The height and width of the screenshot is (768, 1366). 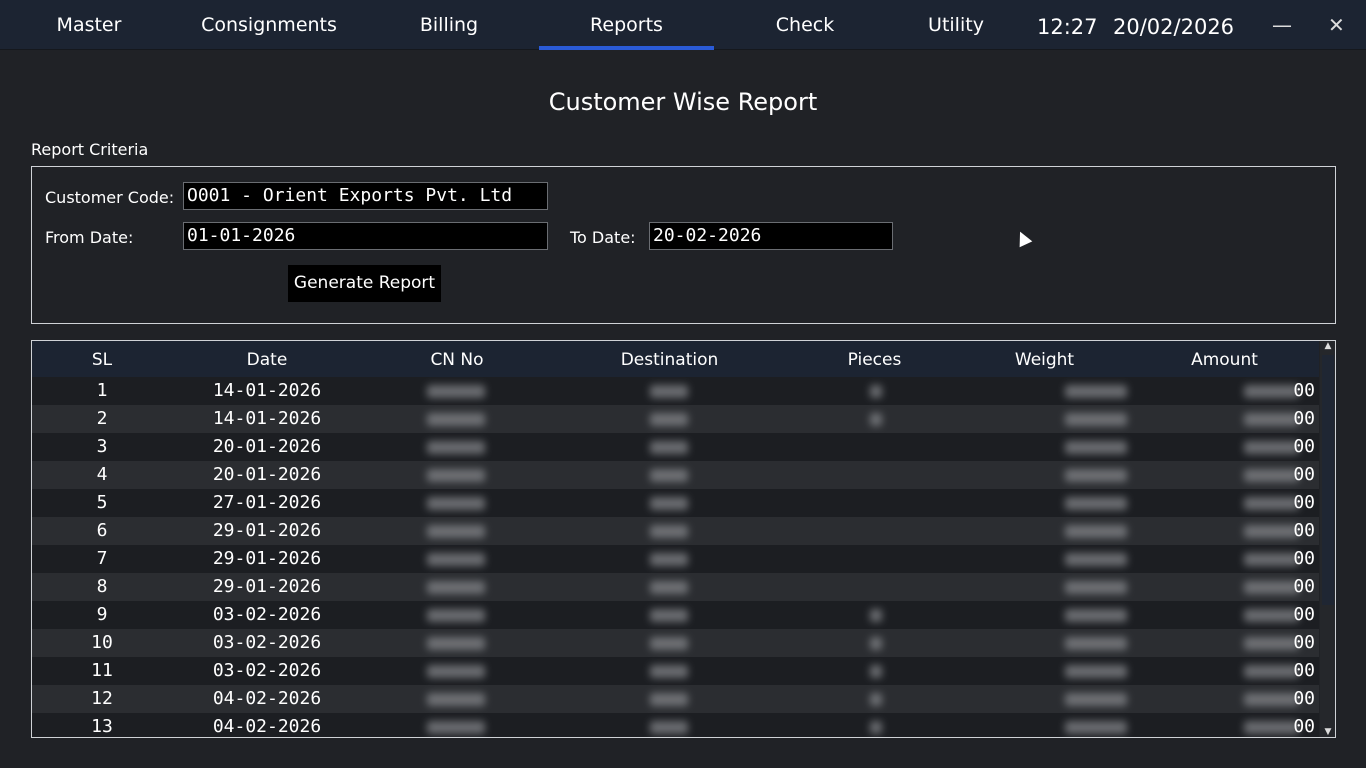 What do you see at coordinates (365, 236) in the screenshot?
I see `from-date-input: 01-01-2026` at bounding box center [365, 236].